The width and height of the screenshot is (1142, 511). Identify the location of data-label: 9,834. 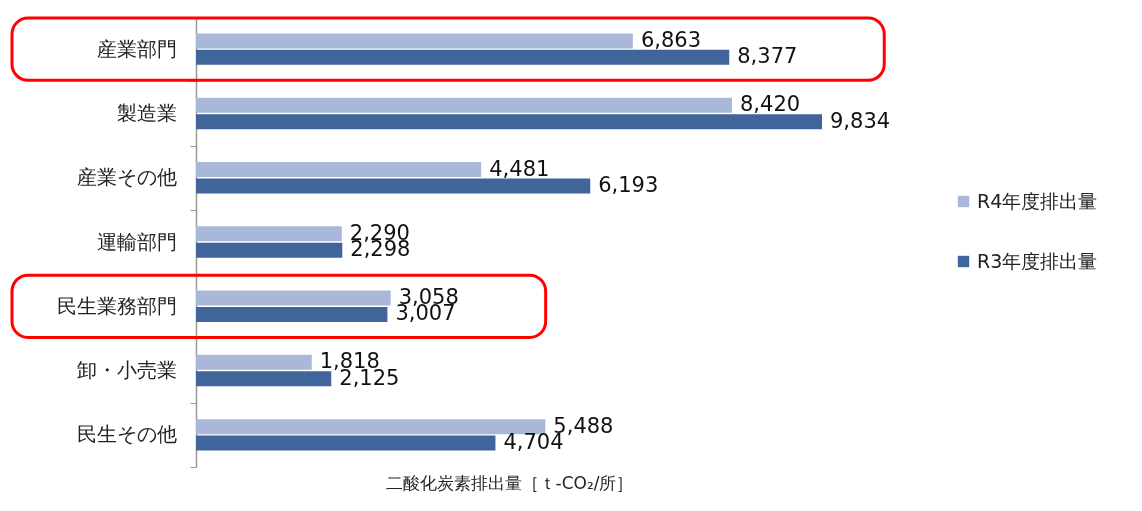
(860, 120).